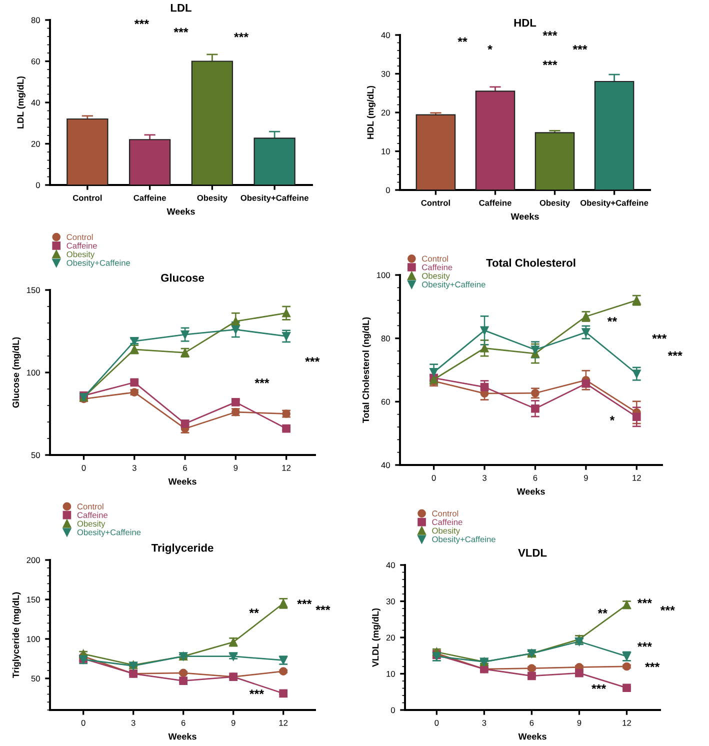 Image resolution: width=709 pixels, height=746 pixels. I want to click on y-axis-title: HDL (mg/dL), so click(371, 112).